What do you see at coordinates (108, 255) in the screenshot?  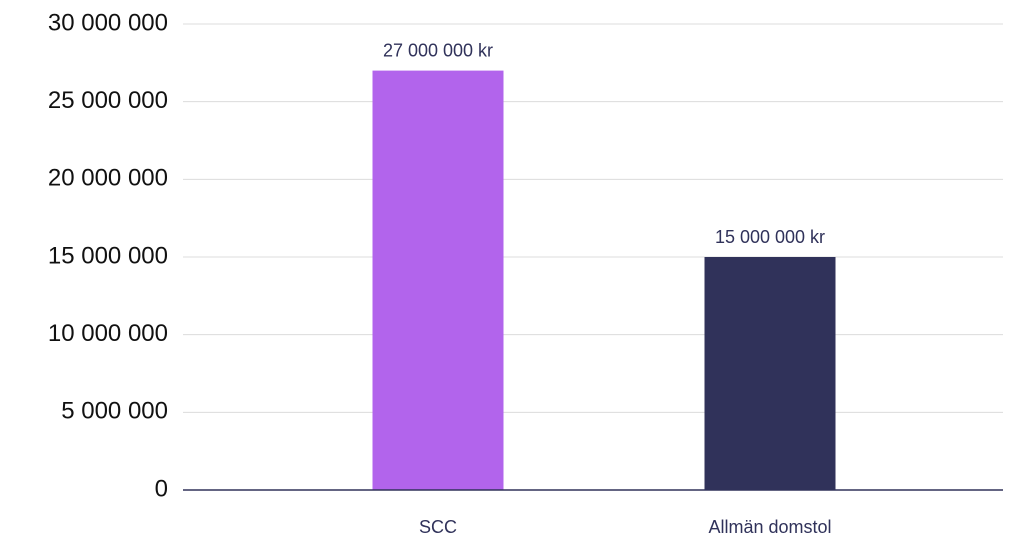 I see `y-tick-label: 15 000 000` at bounding box center [108, 255].